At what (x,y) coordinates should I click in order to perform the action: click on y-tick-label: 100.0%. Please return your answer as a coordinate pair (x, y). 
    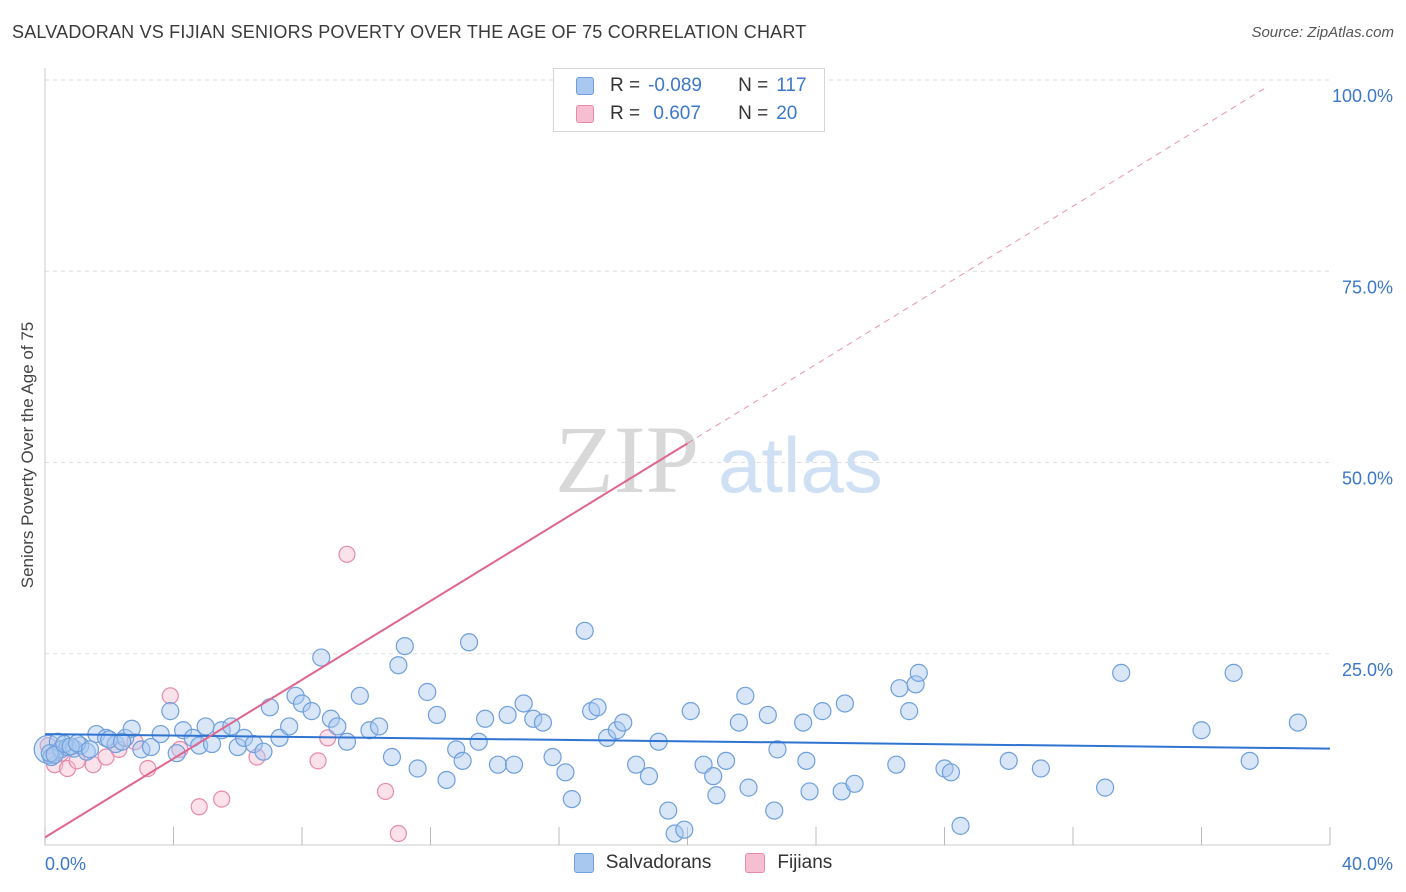
    Looking at the image, I should click on (1362, 96).